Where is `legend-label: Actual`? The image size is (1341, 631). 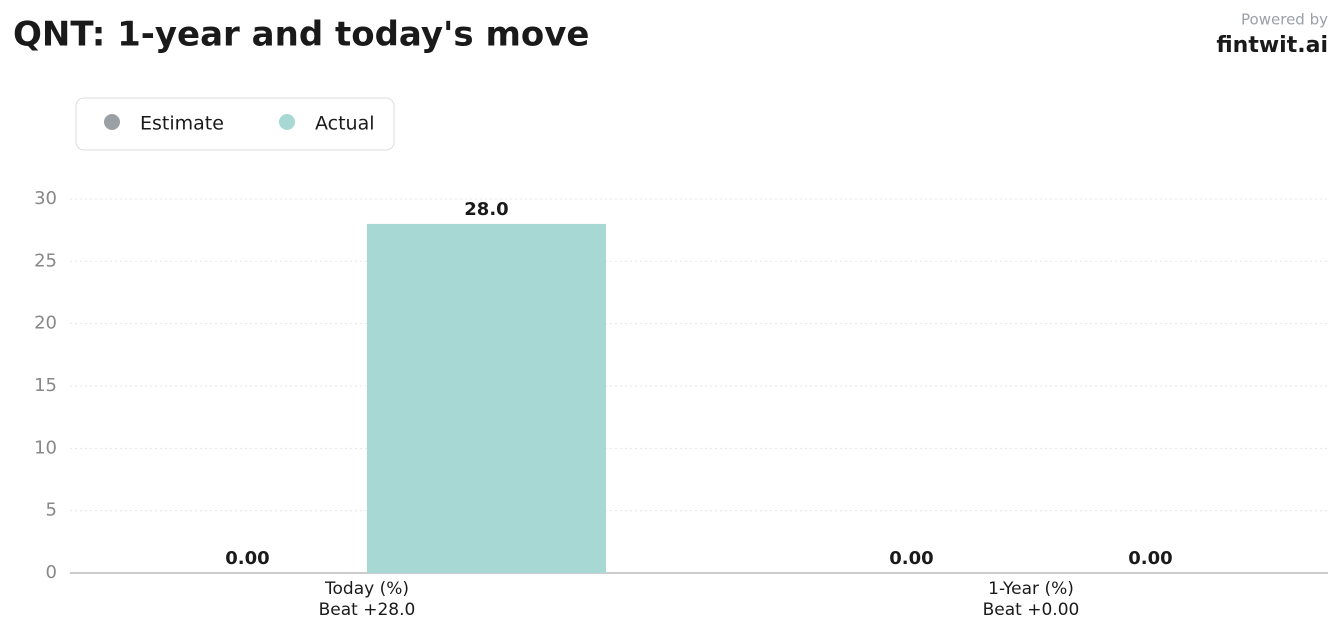
legend-label: Actual is located at coordinates (345, 124).